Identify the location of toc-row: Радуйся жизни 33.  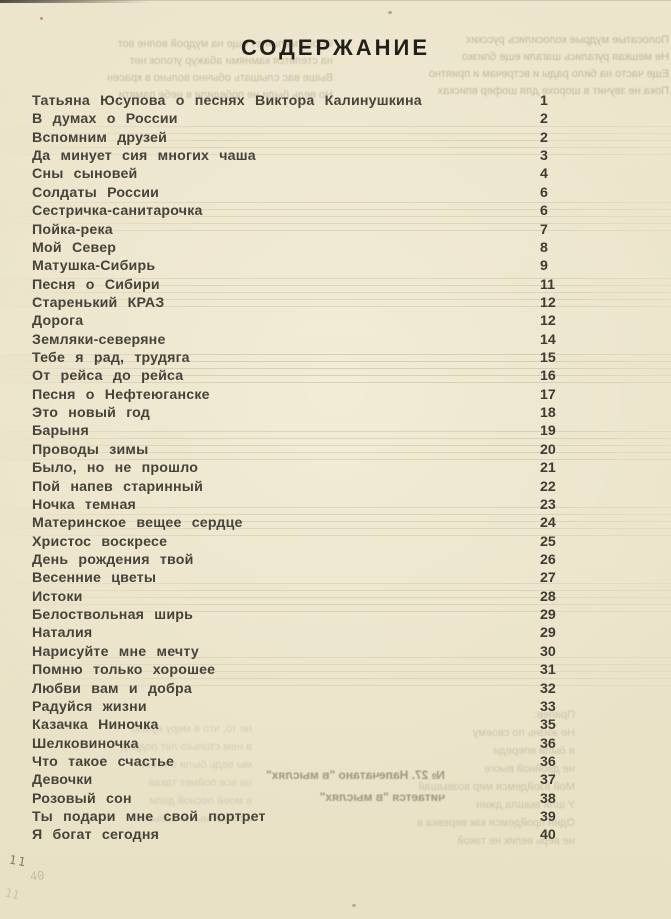
(335, 707).